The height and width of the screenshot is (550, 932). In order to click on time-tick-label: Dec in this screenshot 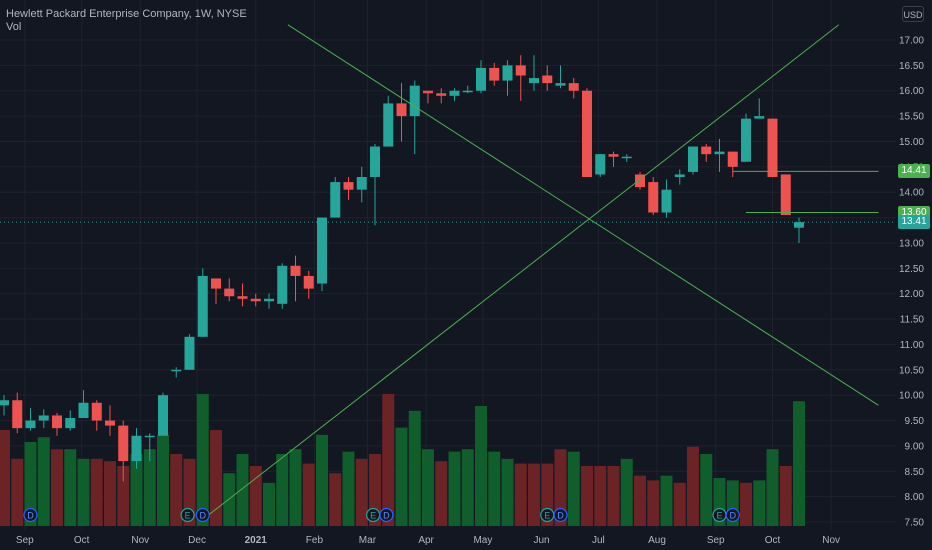, I will do `click(197, 540)`.